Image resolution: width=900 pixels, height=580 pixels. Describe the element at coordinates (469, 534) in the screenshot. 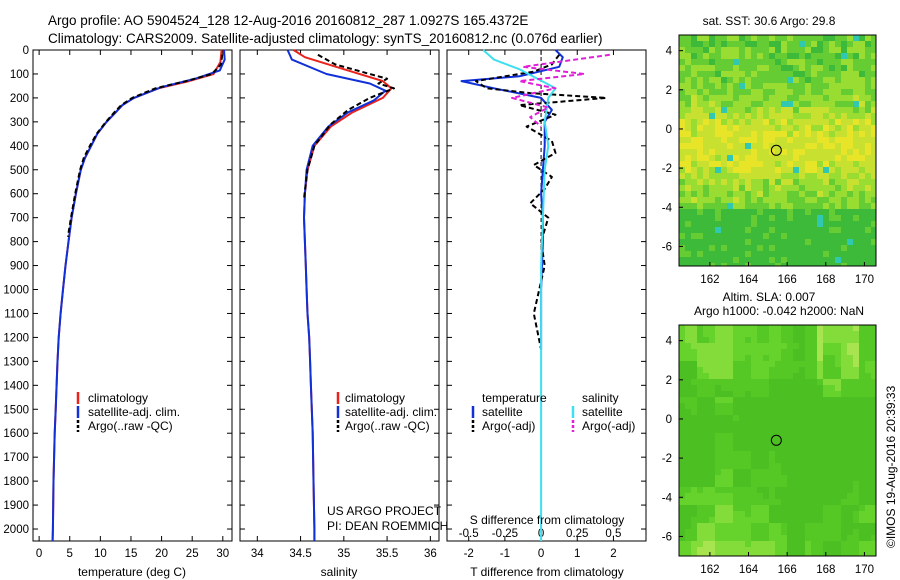

I see `s-diff-tick-label: -0.5` at that location.